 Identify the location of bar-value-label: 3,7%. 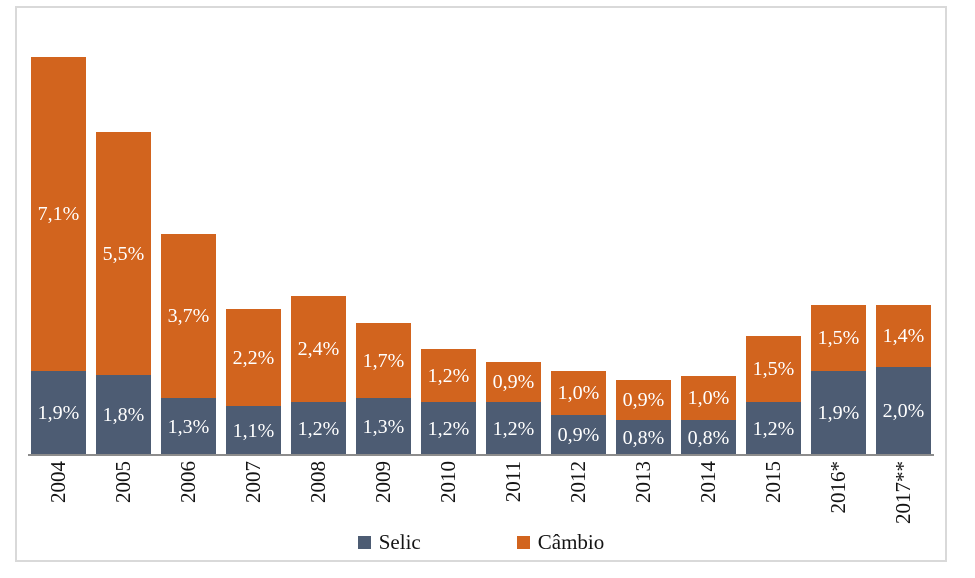
(188, 316).